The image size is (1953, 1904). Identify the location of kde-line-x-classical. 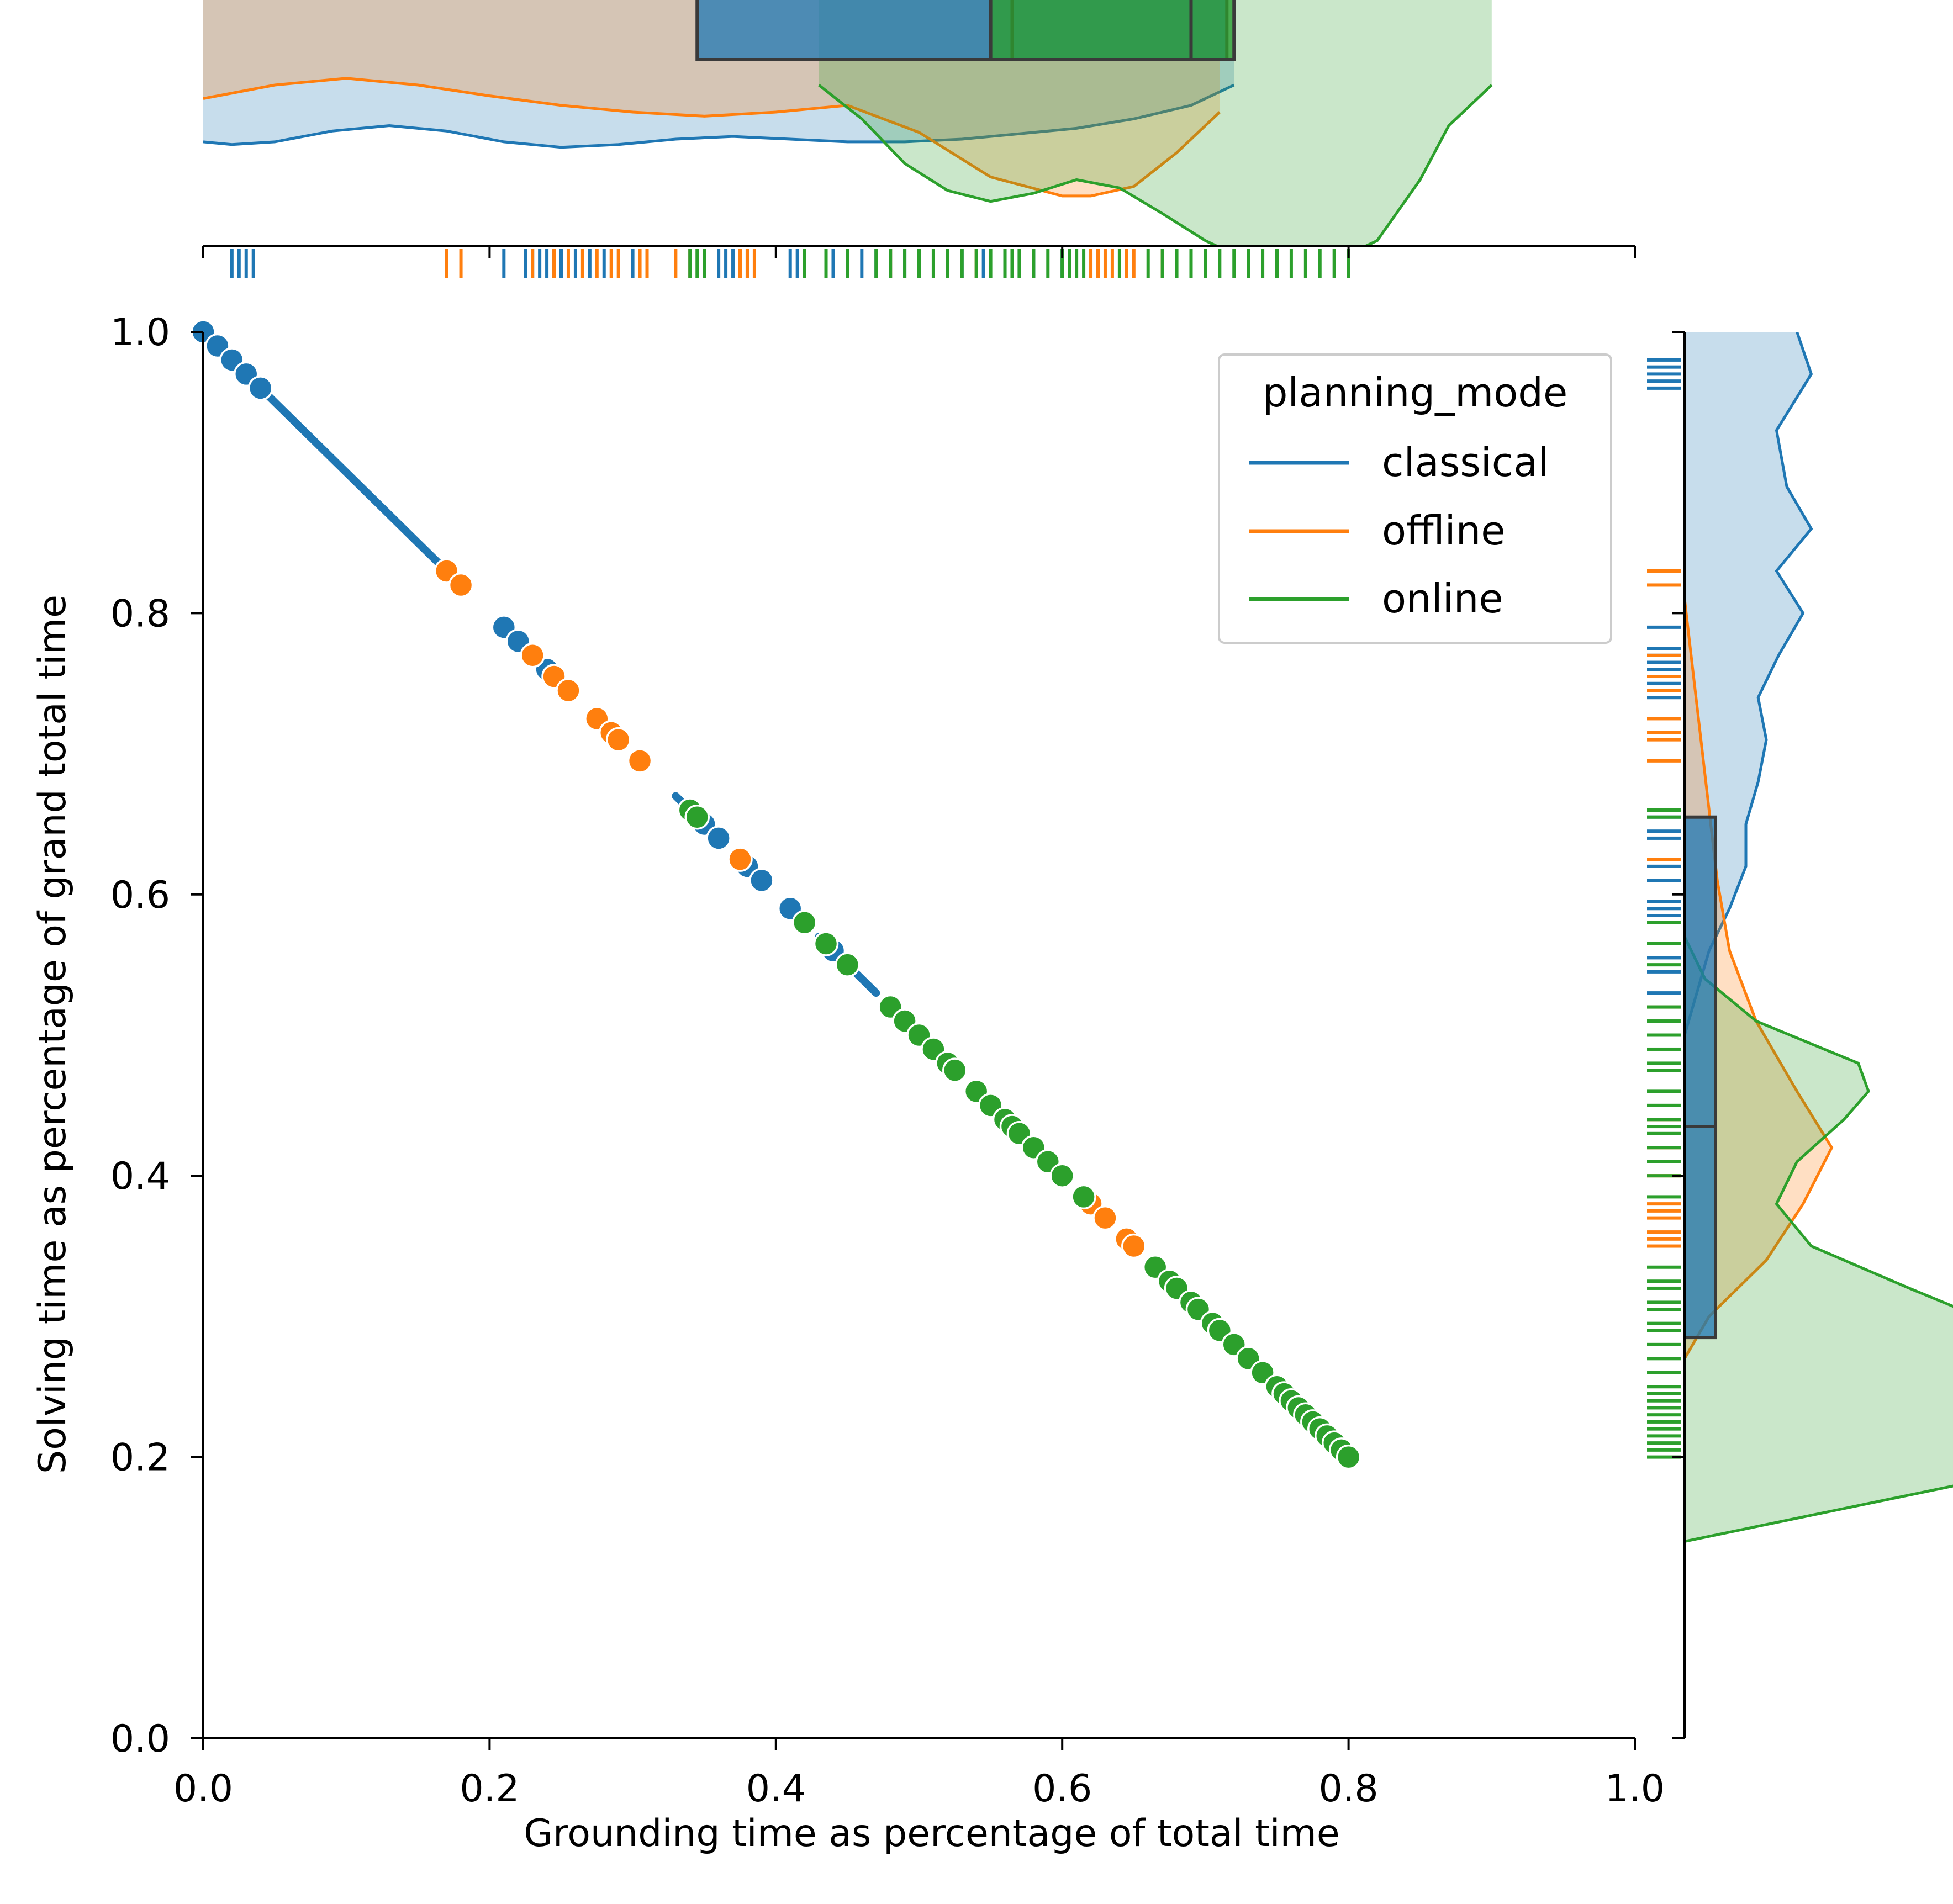
(719, 116).